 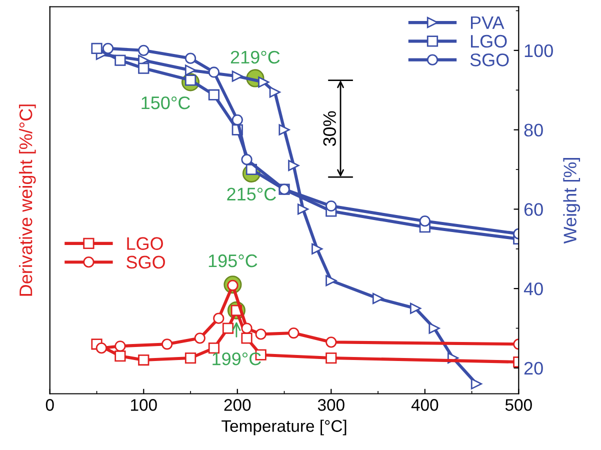 I want to click on y2-axis-title: Weight [%], so click(x=571, y=201).